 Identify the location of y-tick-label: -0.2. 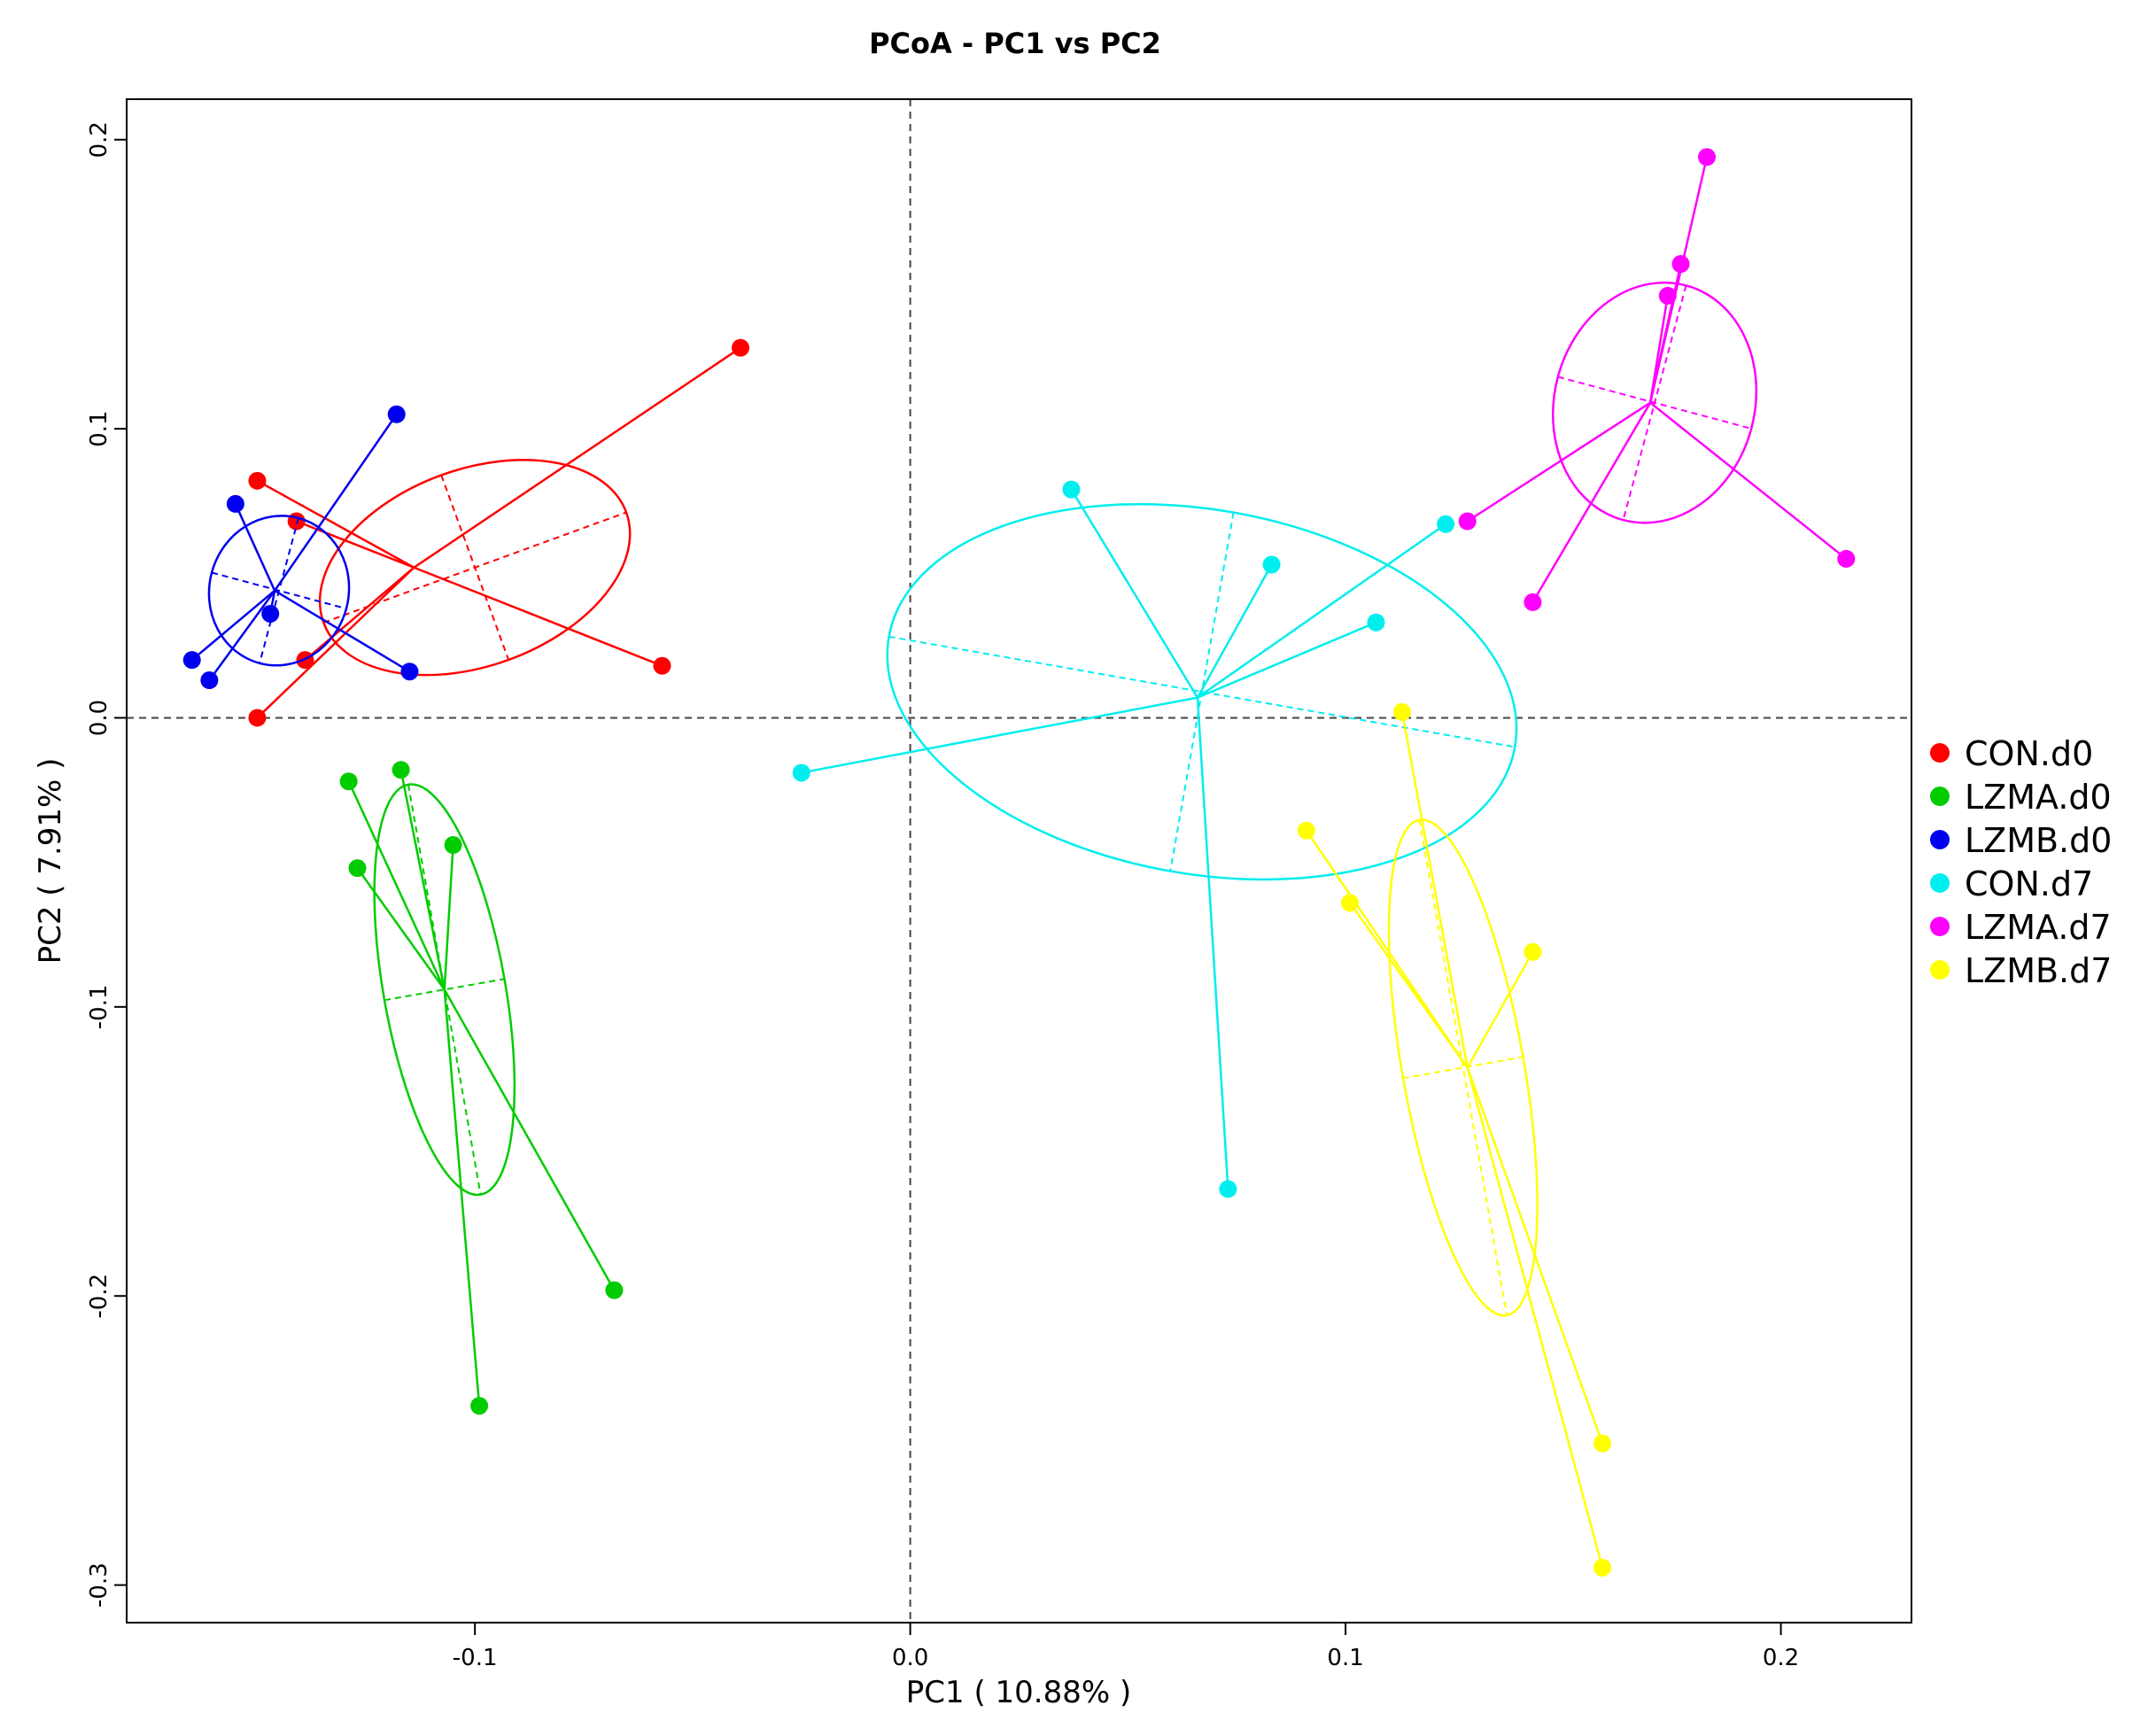
(99, 1296).